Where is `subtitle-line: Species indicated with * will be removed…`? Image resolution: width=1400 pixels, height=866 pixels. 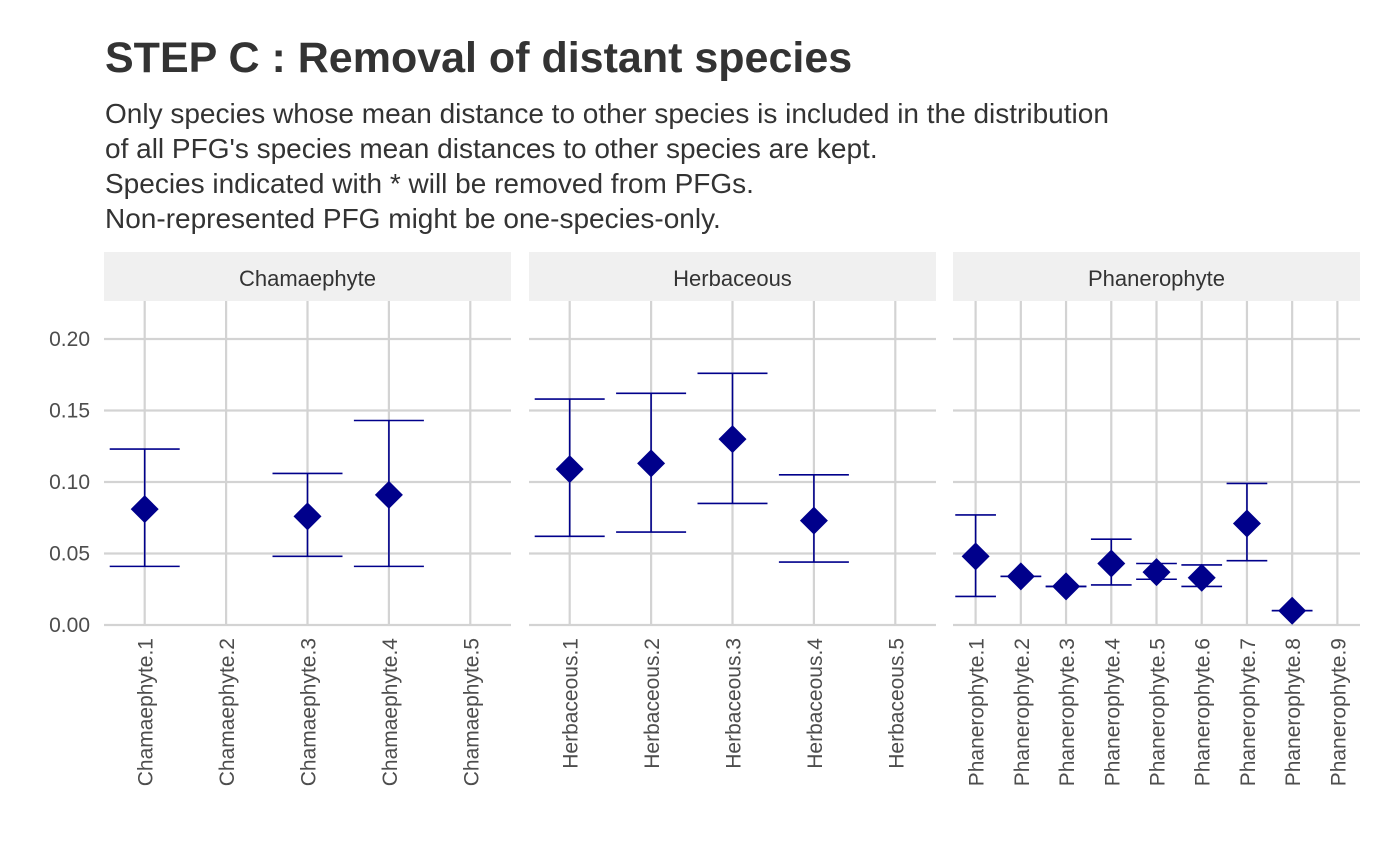 subtitle-line: Species indicated with * will be removed… is located at coordinates (429, 183).